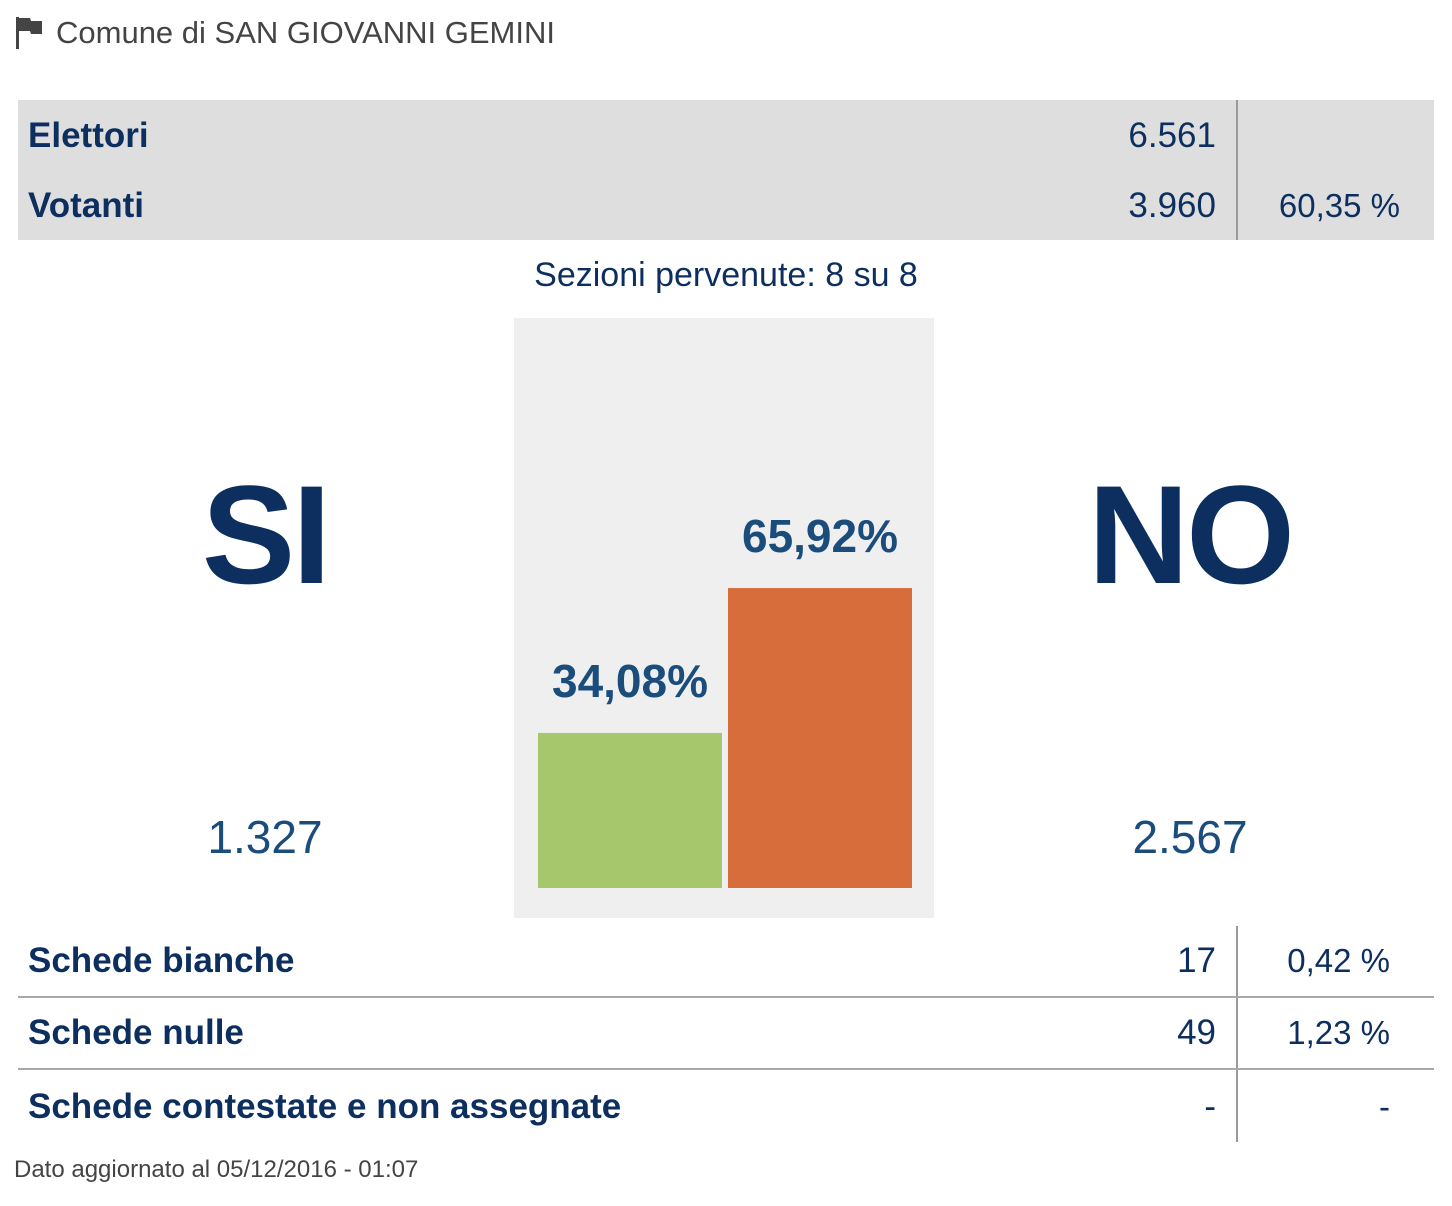 Image resolution: width=1452 pixels, height=1206 pixels. What do you see at coordinates (1210, 1106) in the screenshot?
I see `row-value: -` at bounding box center [1210, 1106].